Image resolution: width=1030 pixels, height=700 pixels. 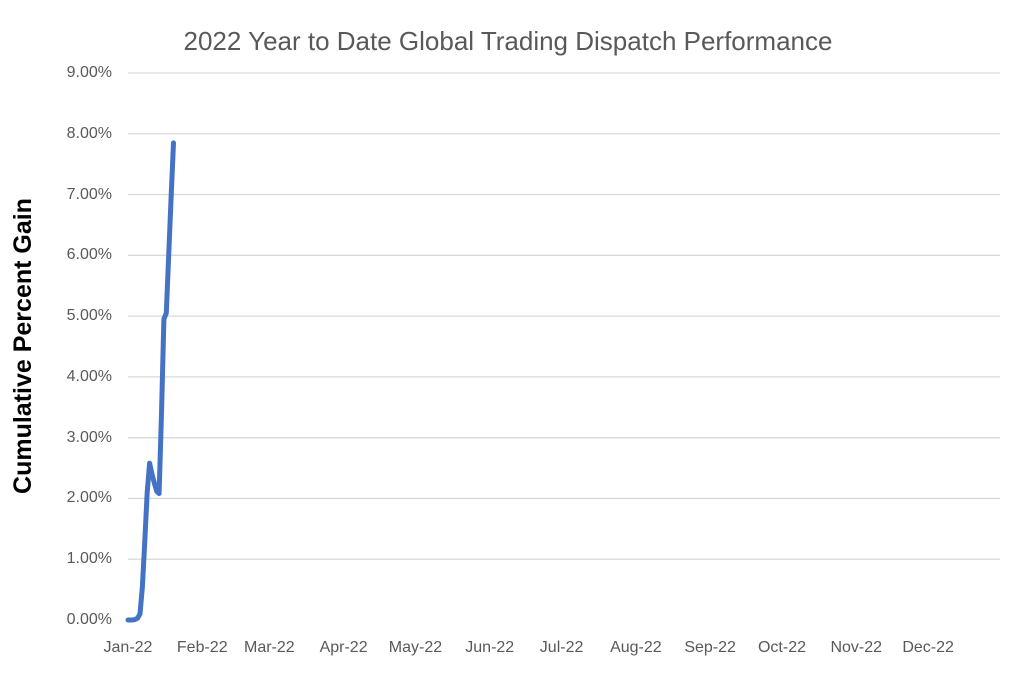 I want to click on y-tick-label: 8.00%, so click(x=89, y=133).